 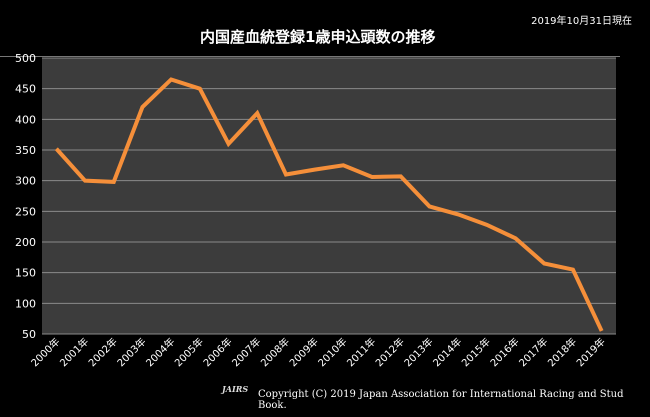 I want to click on chart-title: 内国産血統登録1歳申込頭数の推移, so click(x=318, y=37).